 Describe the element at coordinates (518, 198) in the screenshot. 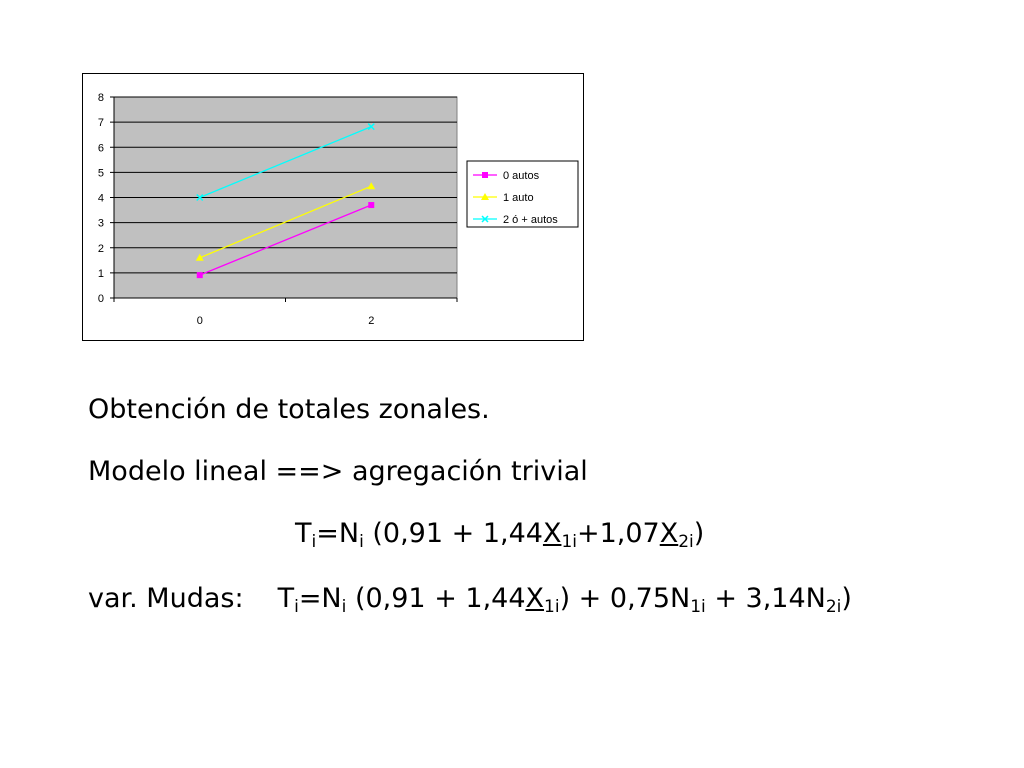

I see `legend-label: 1 auto` at that location.